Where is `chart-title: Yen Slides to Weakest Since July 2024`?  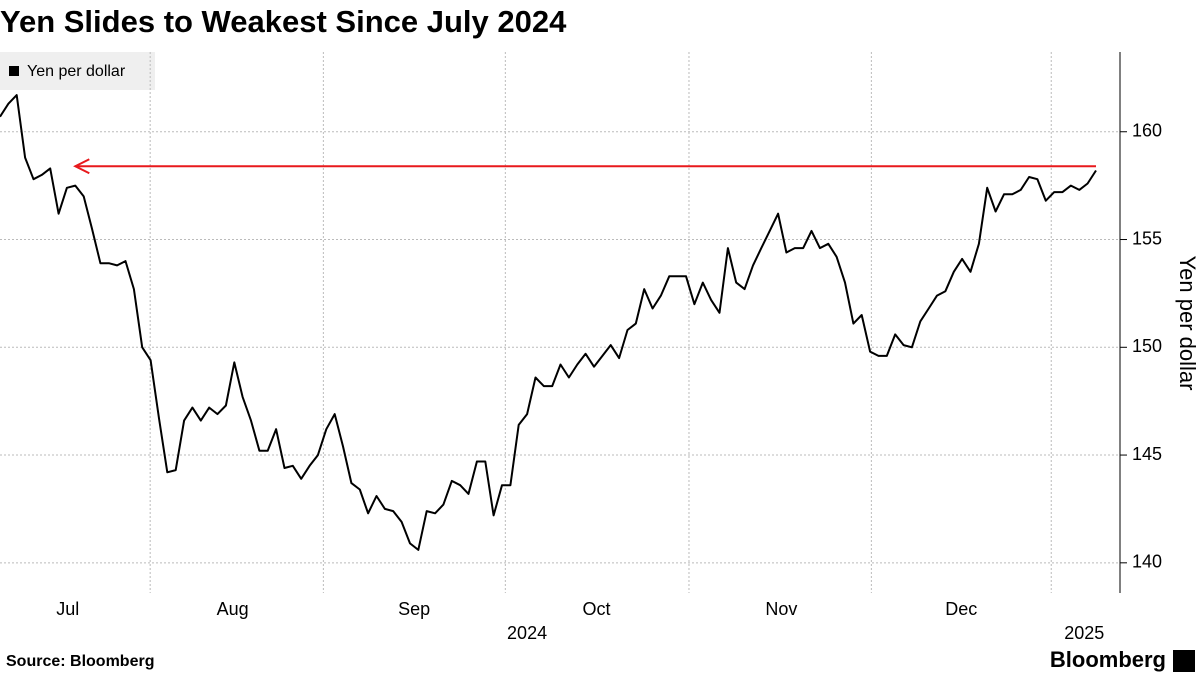 chart-title: Yen Slides to Weakest Since July 2024 is located at coordinates (283, 21).